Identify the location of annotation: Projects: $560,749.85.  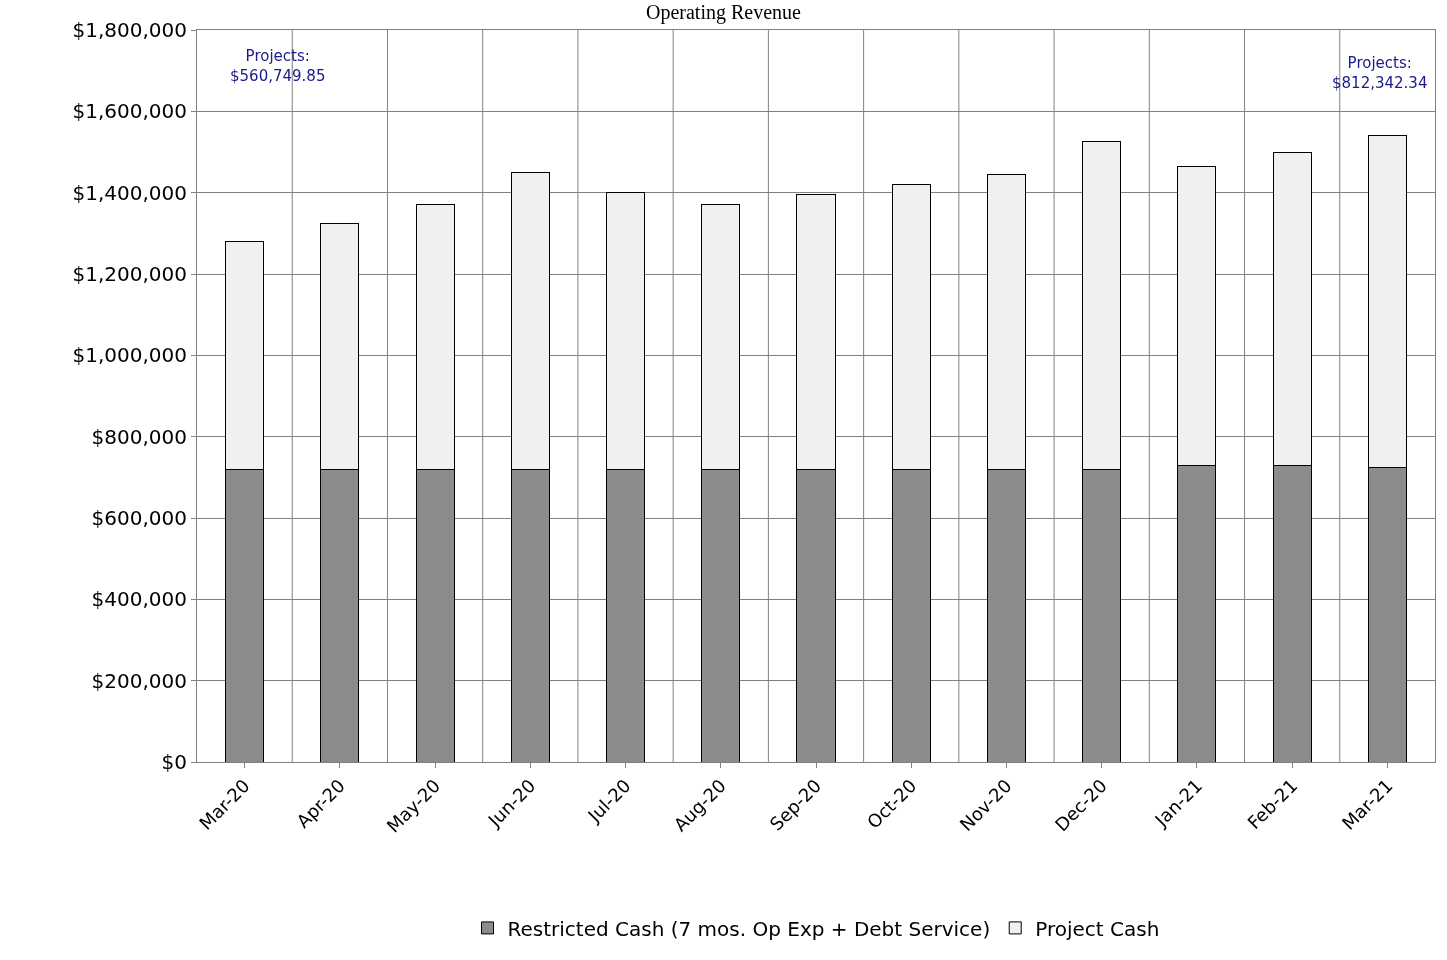
(278, 66).